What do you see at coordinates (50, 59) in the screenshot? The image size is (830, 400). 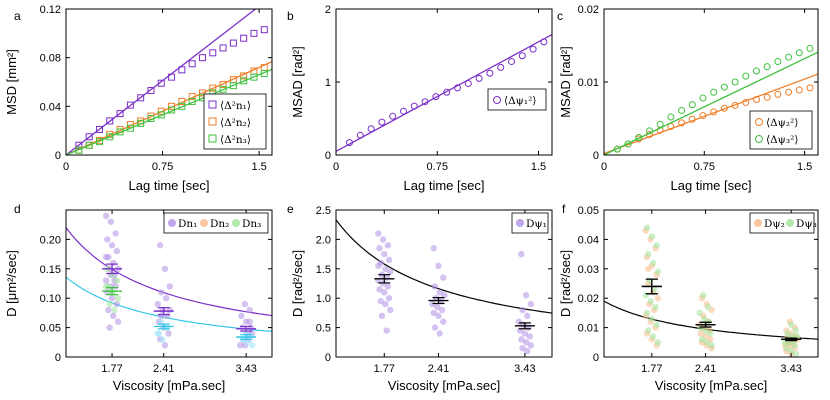 I see `y-tick-label: 0.08` at bounding box center [50, 59].